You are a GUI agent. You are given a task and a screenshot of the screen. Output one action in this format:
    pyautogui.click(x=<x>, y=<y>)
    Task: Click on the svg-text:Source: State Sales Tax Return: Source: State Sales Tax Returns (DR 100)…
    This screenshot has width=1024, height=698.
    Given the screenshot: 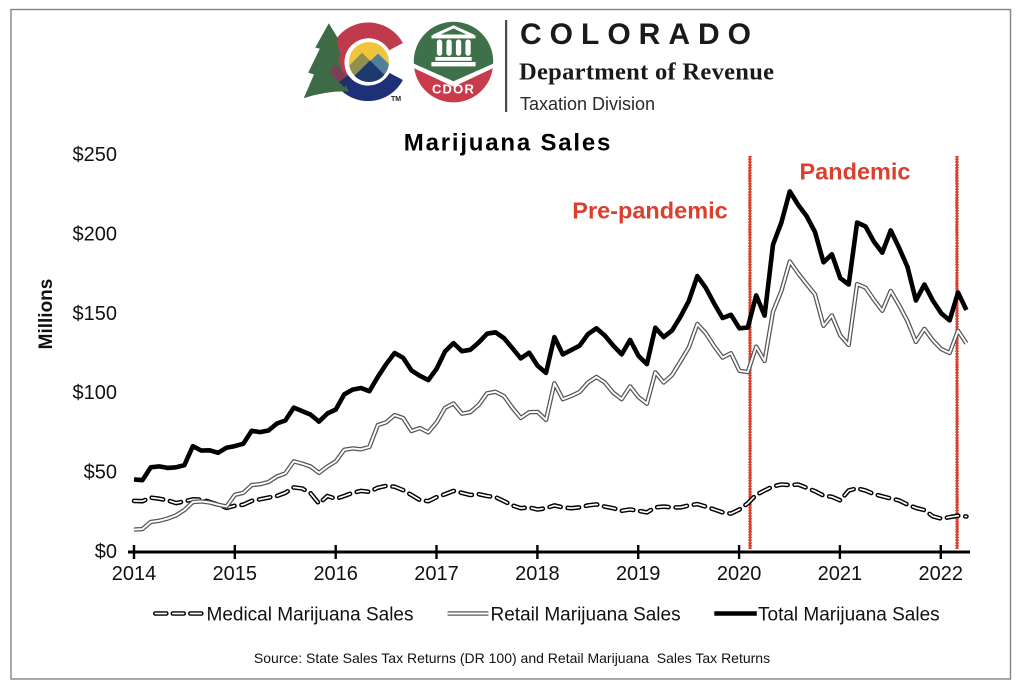 What is the action you would take?
    pyautogui.click(x=512, y=658)
    